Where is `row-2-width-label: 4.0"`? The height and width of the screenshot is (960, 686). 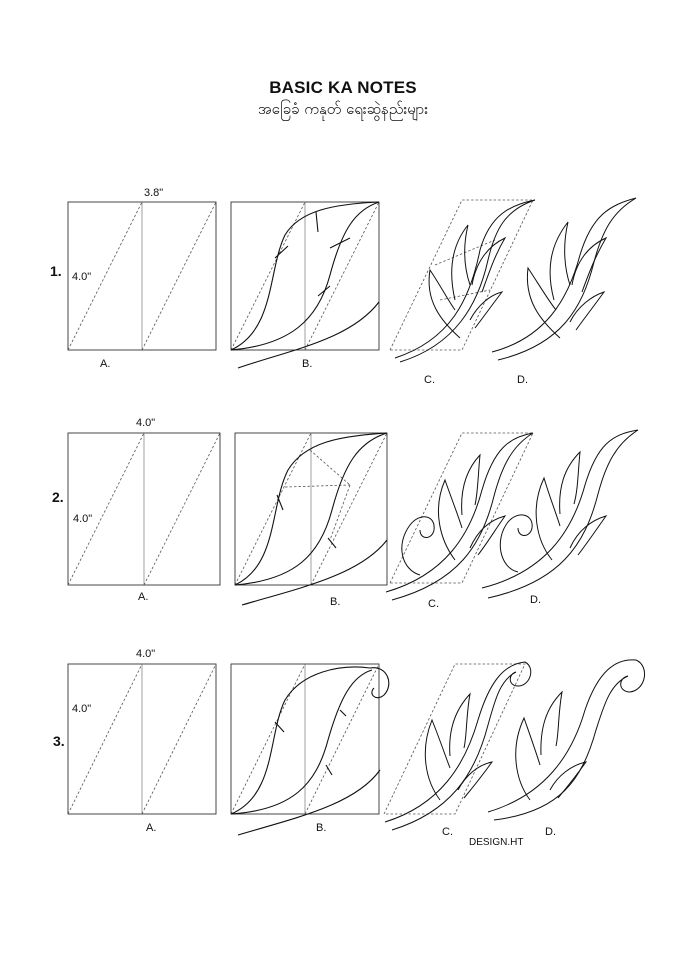
row-2-width-label: 4.0" is located at coordinates (145, 423).